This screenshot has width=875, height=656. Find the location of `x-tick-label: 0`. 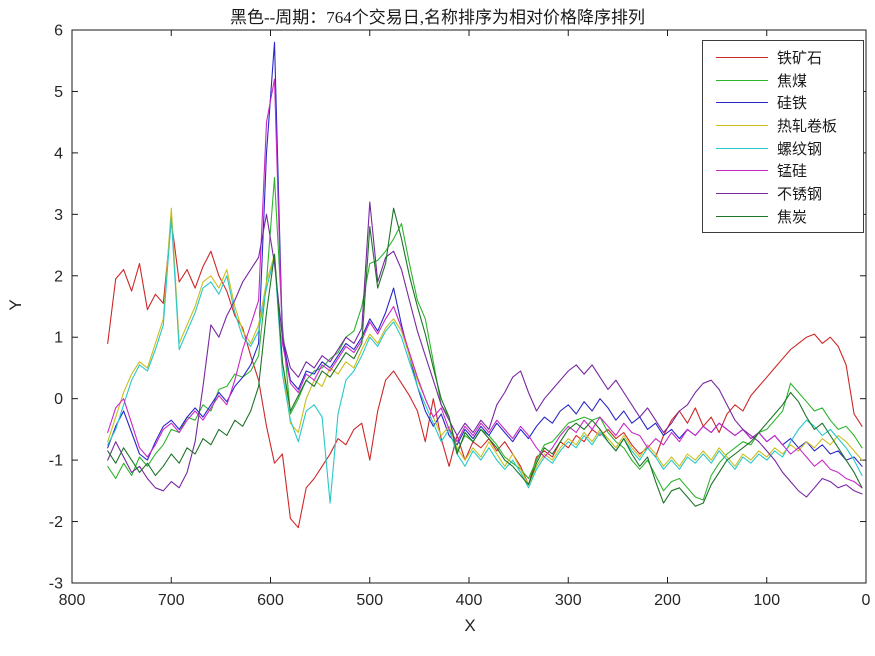

x-tick-label: 0 is located at coordinates (866, 600).